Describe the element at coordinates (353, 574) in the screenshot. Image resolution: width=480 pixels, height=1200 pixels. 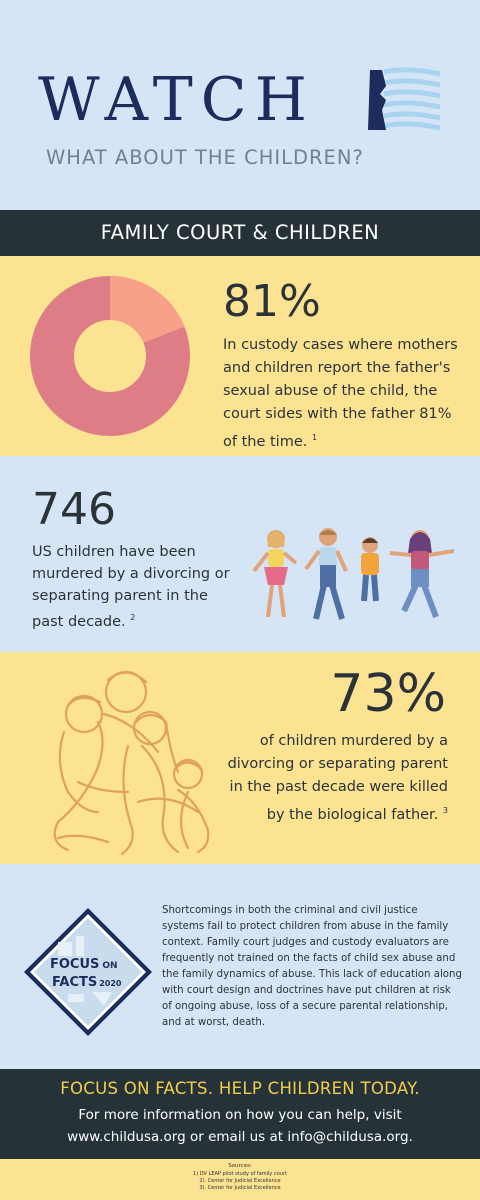
I see `children-illustration` at that location.